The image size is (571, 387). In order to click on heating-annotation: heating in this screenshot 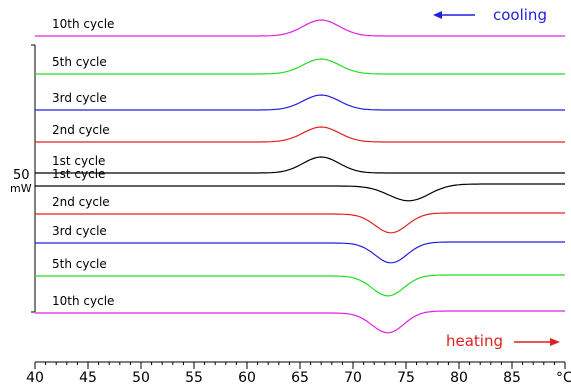, I will do `click(503, 341)`.